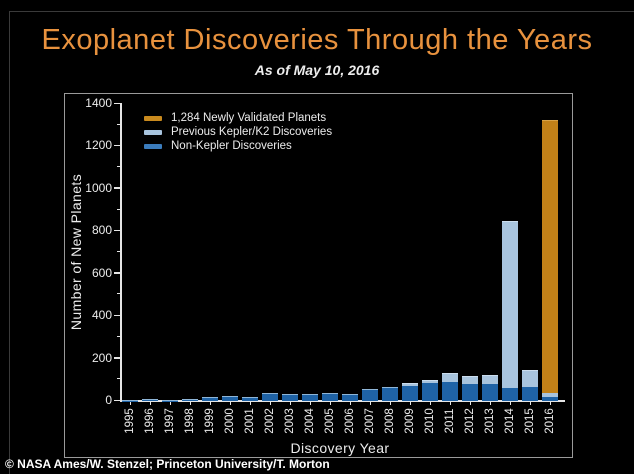 The height and width of the screenshot is (474, 634). Describe the element at coordinates (340, 448) in the screenshot. I see `x-axis-label: Discovery Year` at that location.